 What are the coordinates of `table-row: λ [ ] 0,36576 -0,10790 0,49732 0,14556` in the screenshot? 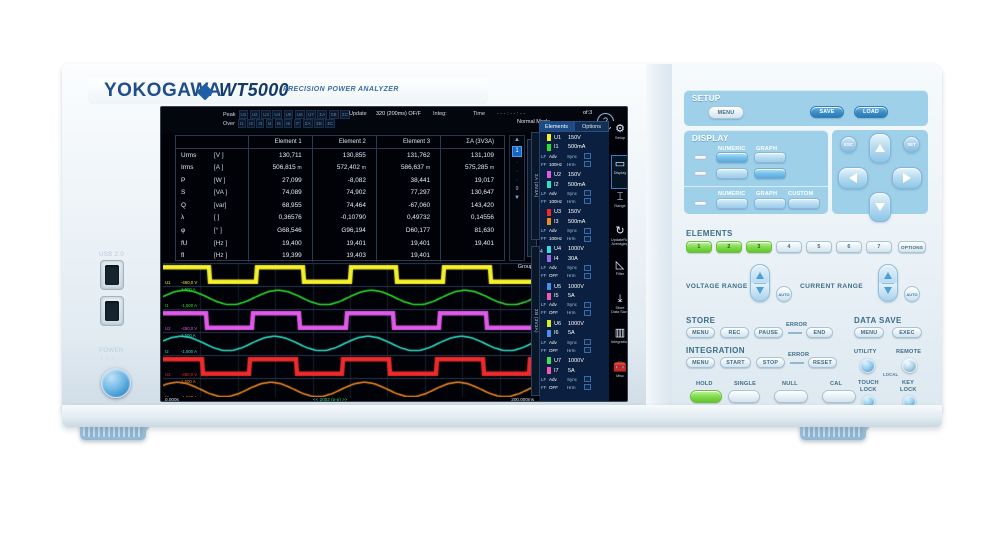 It's located at (340, 218).